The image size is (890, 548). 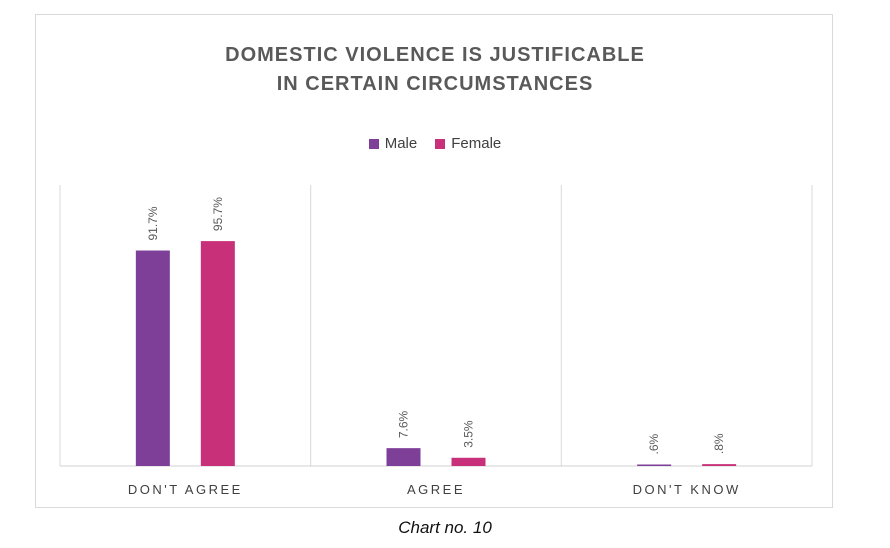 I want to click on data-label-female-0: 95.7%, so click(x=218, y=214).